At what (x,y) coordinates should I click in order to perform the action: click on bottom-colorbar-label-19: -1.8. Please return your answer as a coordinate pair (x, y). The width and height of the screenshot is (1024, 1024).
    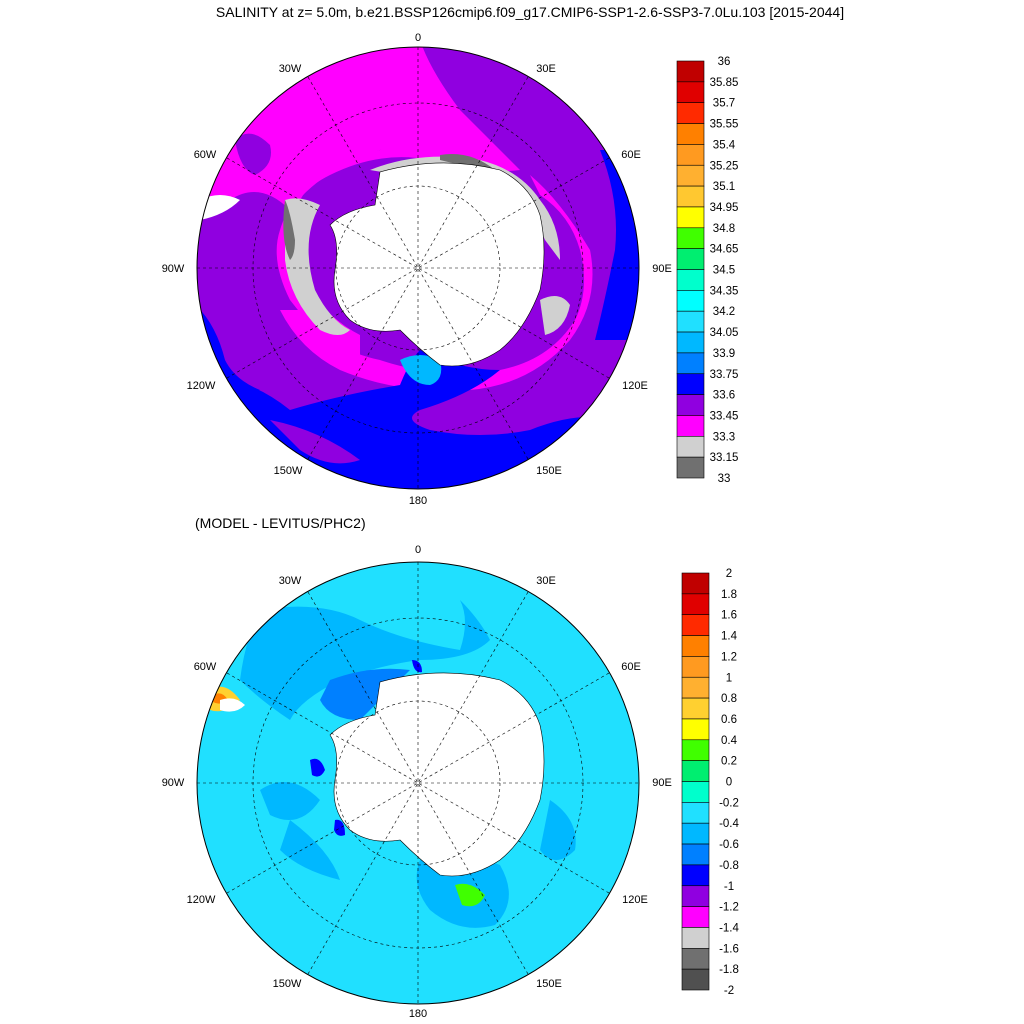
    Looking at the image, I should click on (729, 970).